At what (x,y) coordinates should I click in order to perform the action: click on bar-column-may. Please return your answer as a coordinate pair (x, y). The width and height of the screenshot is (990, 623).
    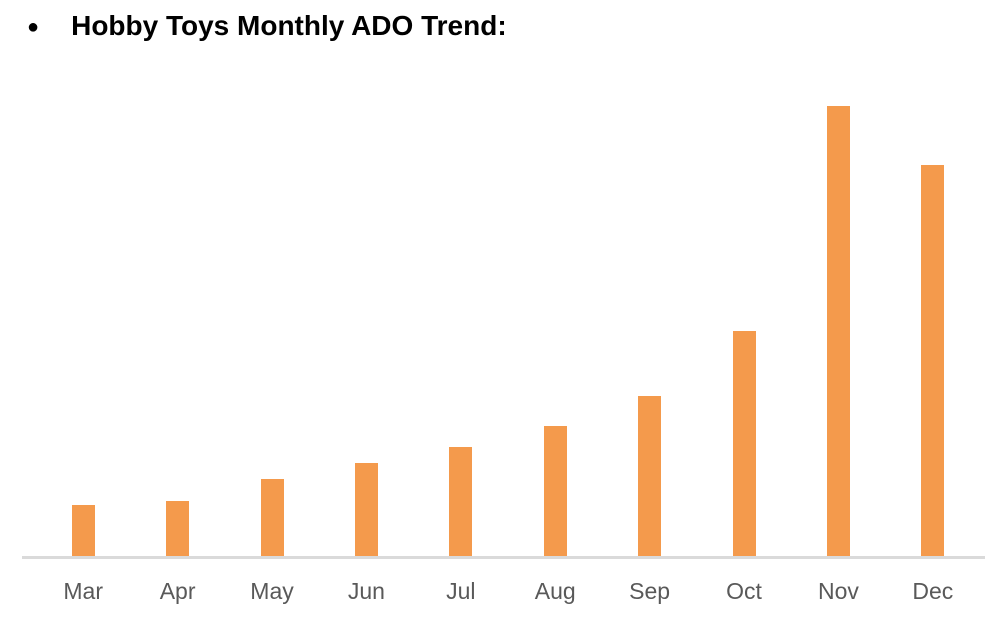
    Looking at the image, I should click on (272, 331).